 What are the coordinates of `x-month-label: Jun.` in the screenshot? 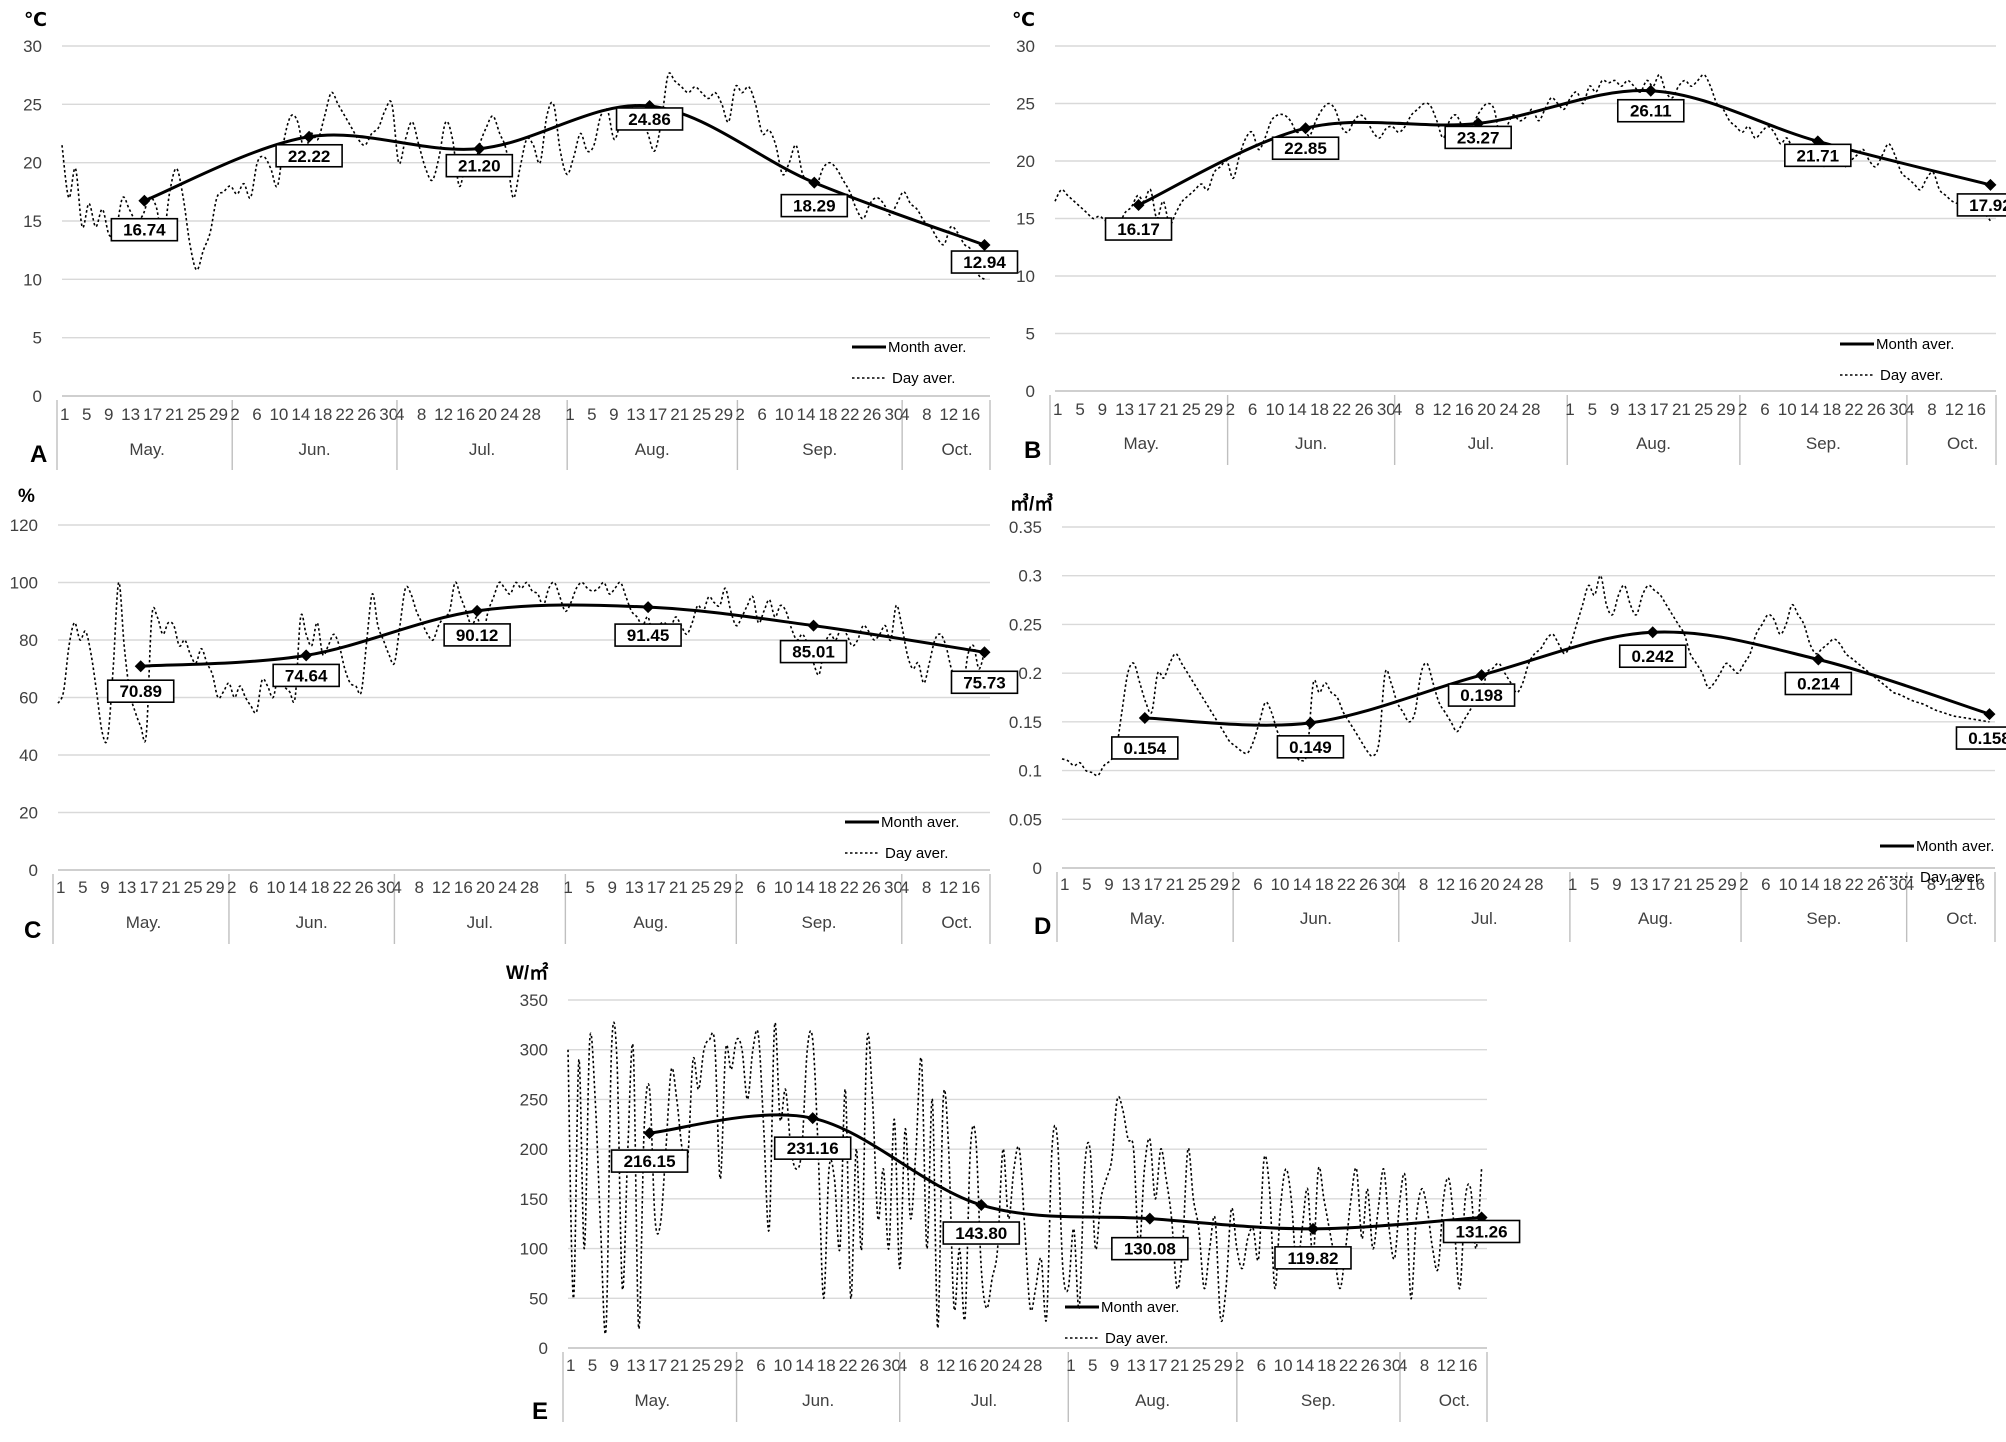 It's located at (818, 1400).